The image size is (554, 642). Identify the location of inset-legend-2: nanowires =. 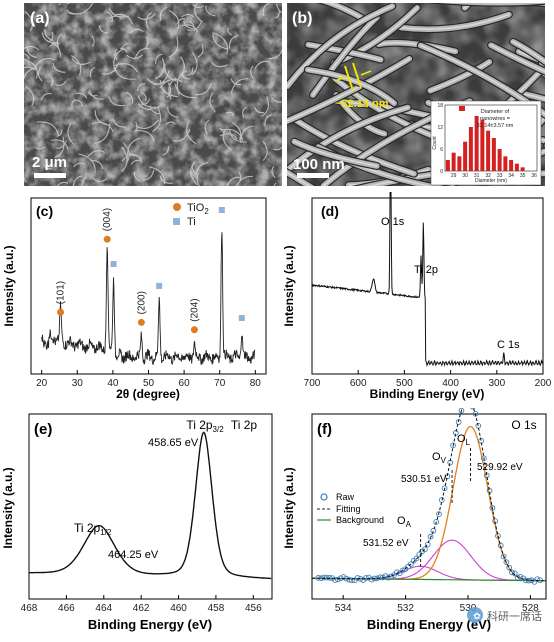
(495, 119).